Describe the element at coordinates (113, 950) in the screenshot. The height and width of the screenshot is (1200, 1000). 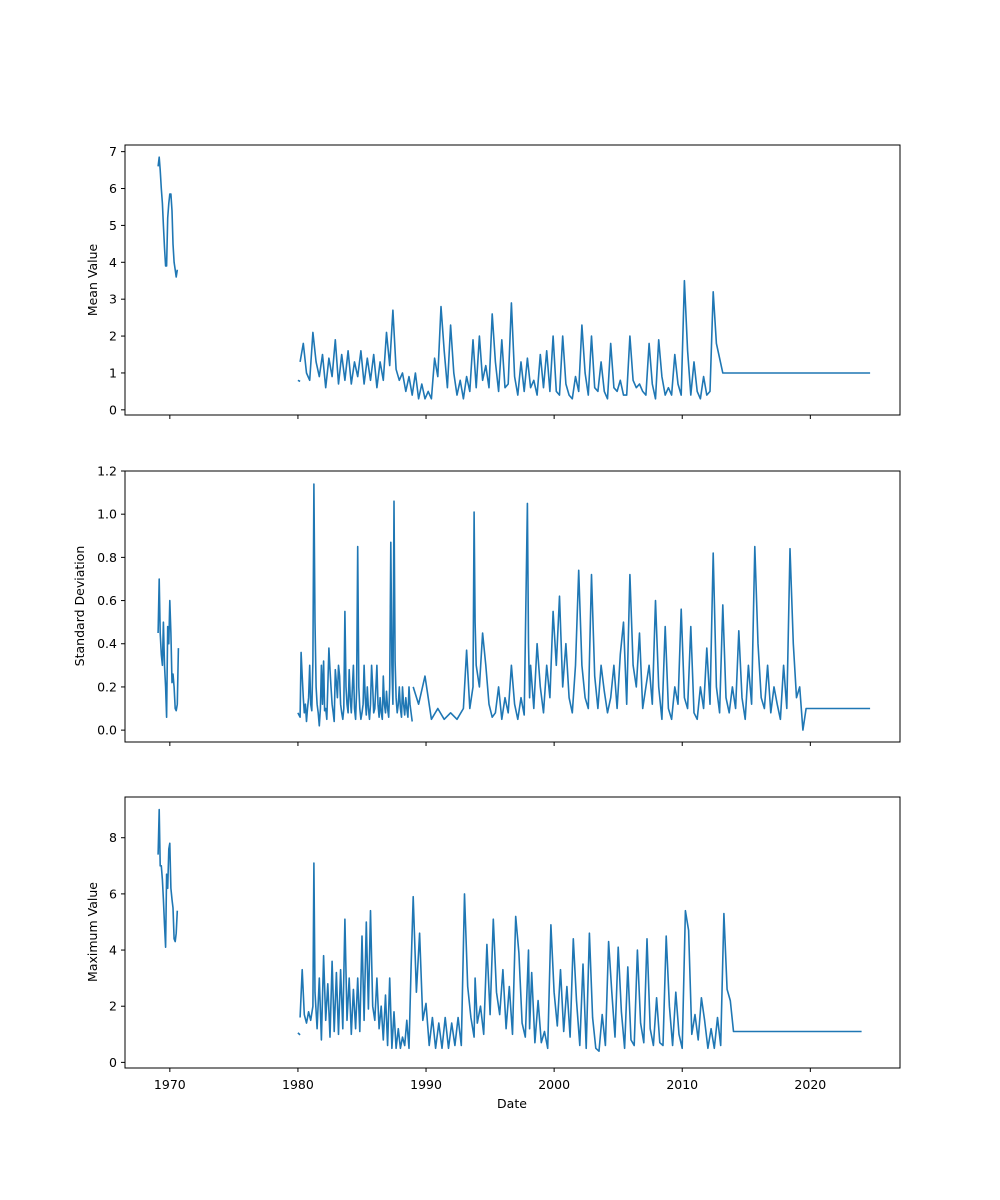
I see `max-y-tick-label: 4` at that location.